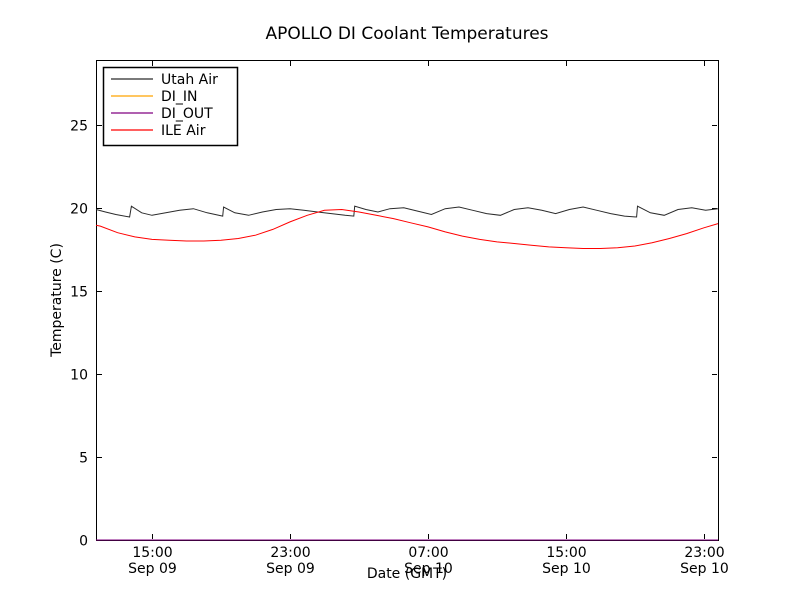  What do you see at coordinates (79, 127) in the screenshot?
I see `y-tick-label: 25` at bounding box center [79, 127].